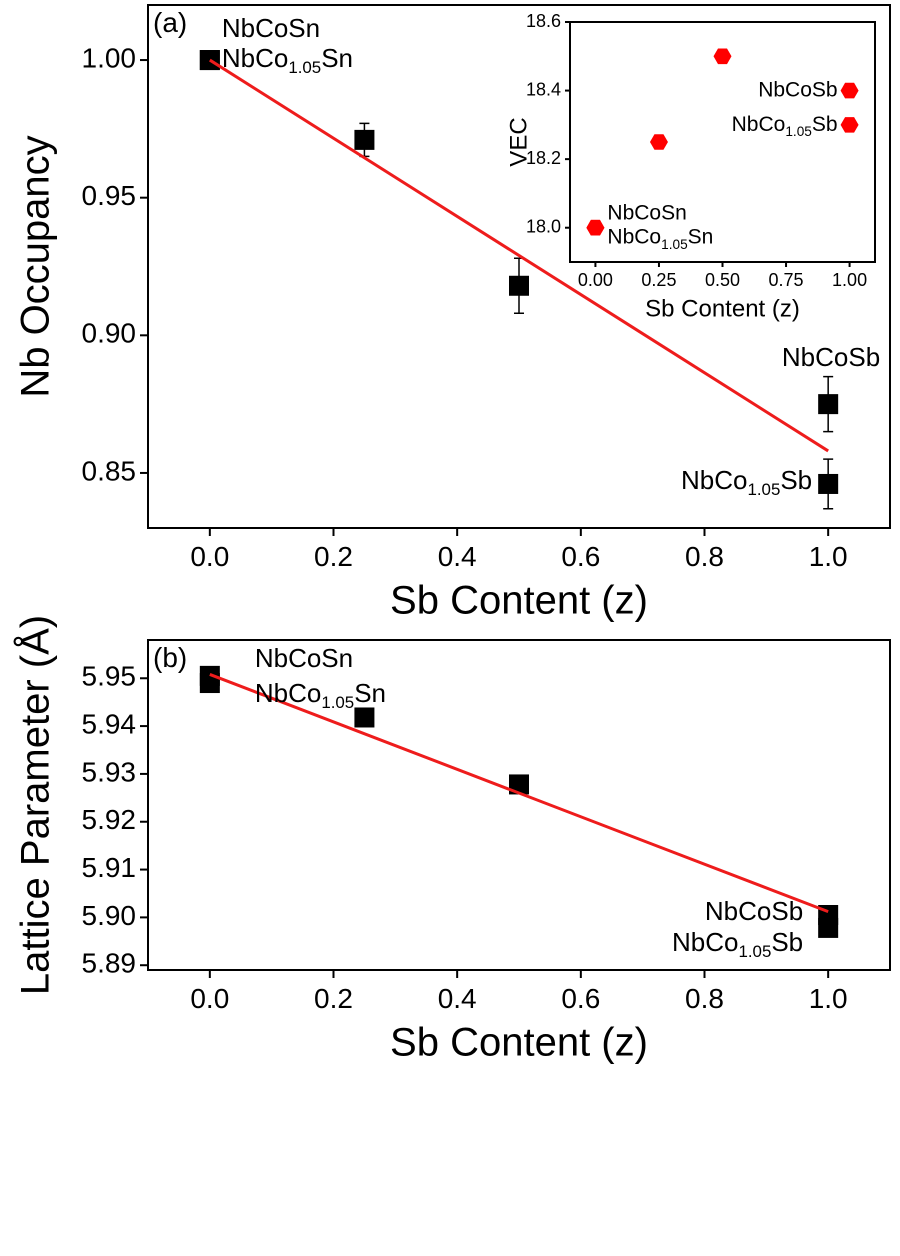 This screenshot has width=900, height=1256. Describe the element at coordinates (109, 333) in the screenshot. I see `y-tick-label: 0.90` at that location.